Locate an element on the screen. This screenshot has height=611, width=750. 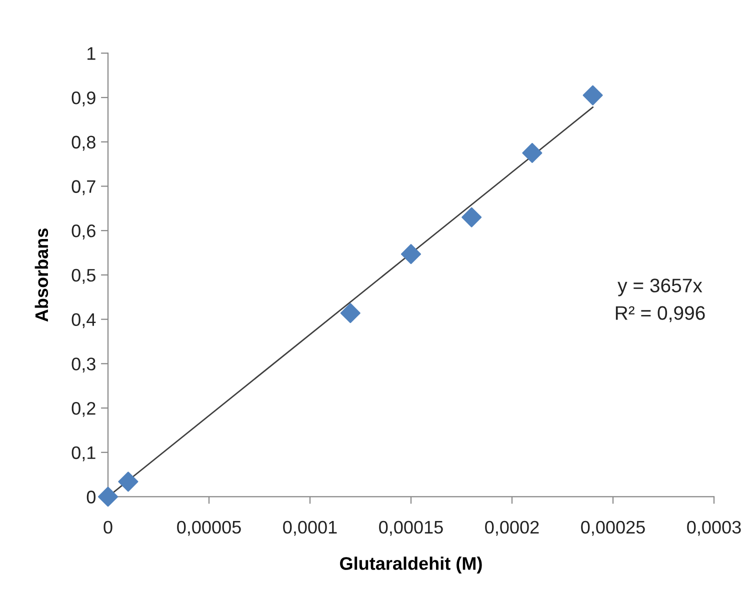
y-tick-label: 1 is located at coordinates (92, 53).